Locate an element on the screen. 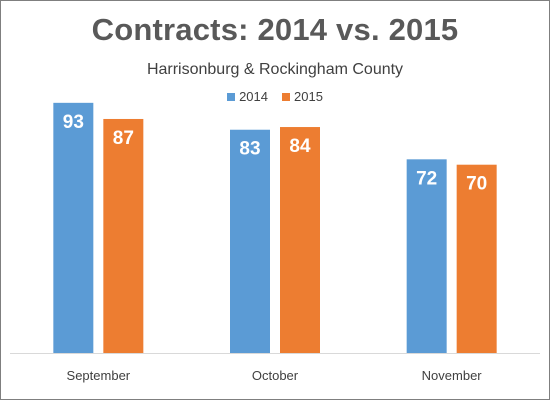  x-tick-label-october: October is located at coordinates (275, 375).